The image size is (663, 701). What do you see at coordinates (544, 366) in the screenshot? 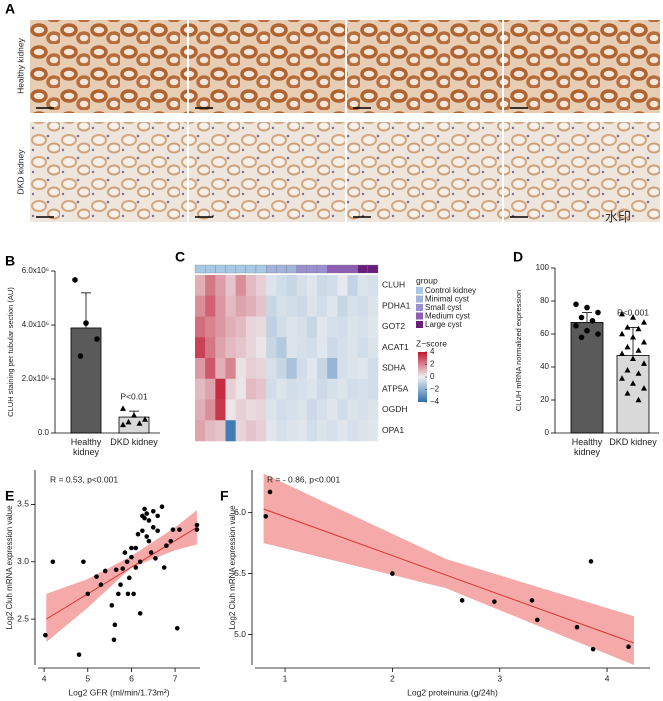
I see `y-tick-label: 40` at bounding box center [544, 366].